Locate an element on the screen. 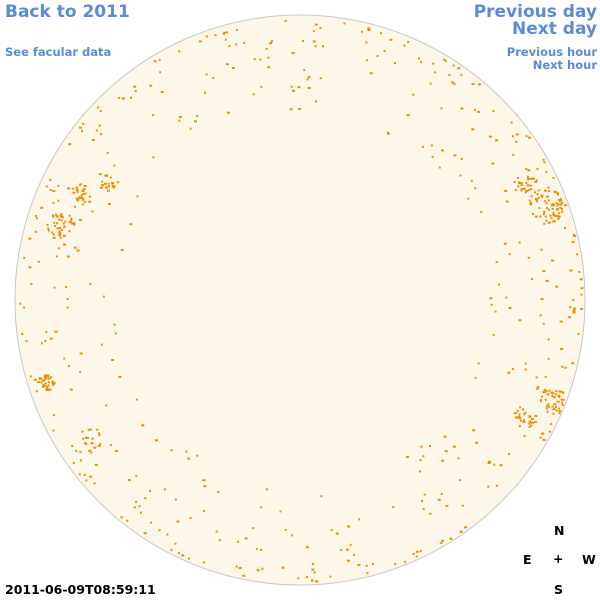  previous-day-link: Previous day is located at coordinates (535, 12).